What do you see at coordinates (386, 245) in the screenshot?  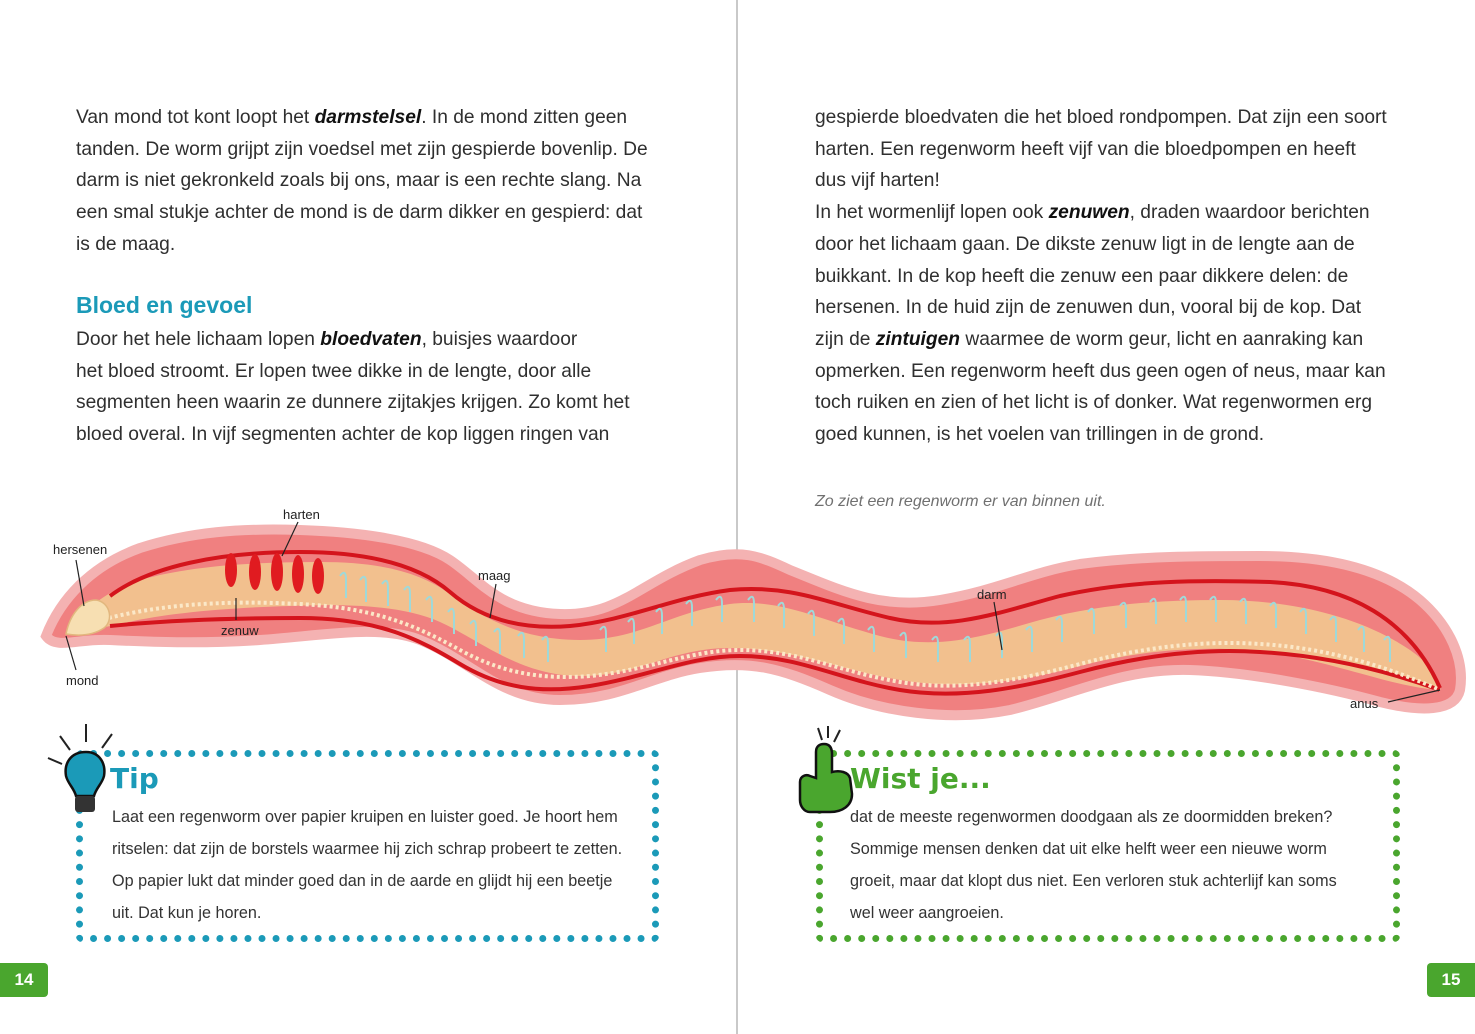 I see `text-line: is de maag.` at bounding box center [386, 245].